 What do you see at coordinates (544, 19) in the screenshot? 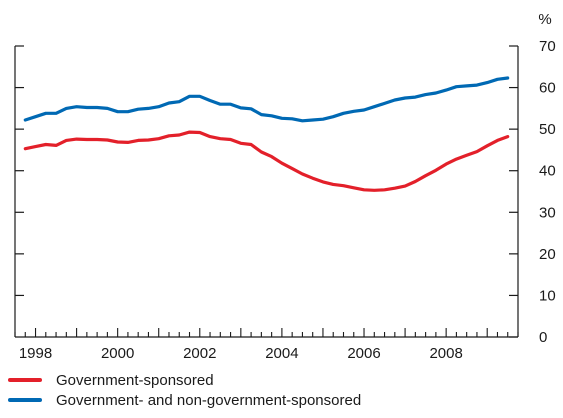
I see `y-axis-unit: %` at bounding box center [544, 19].